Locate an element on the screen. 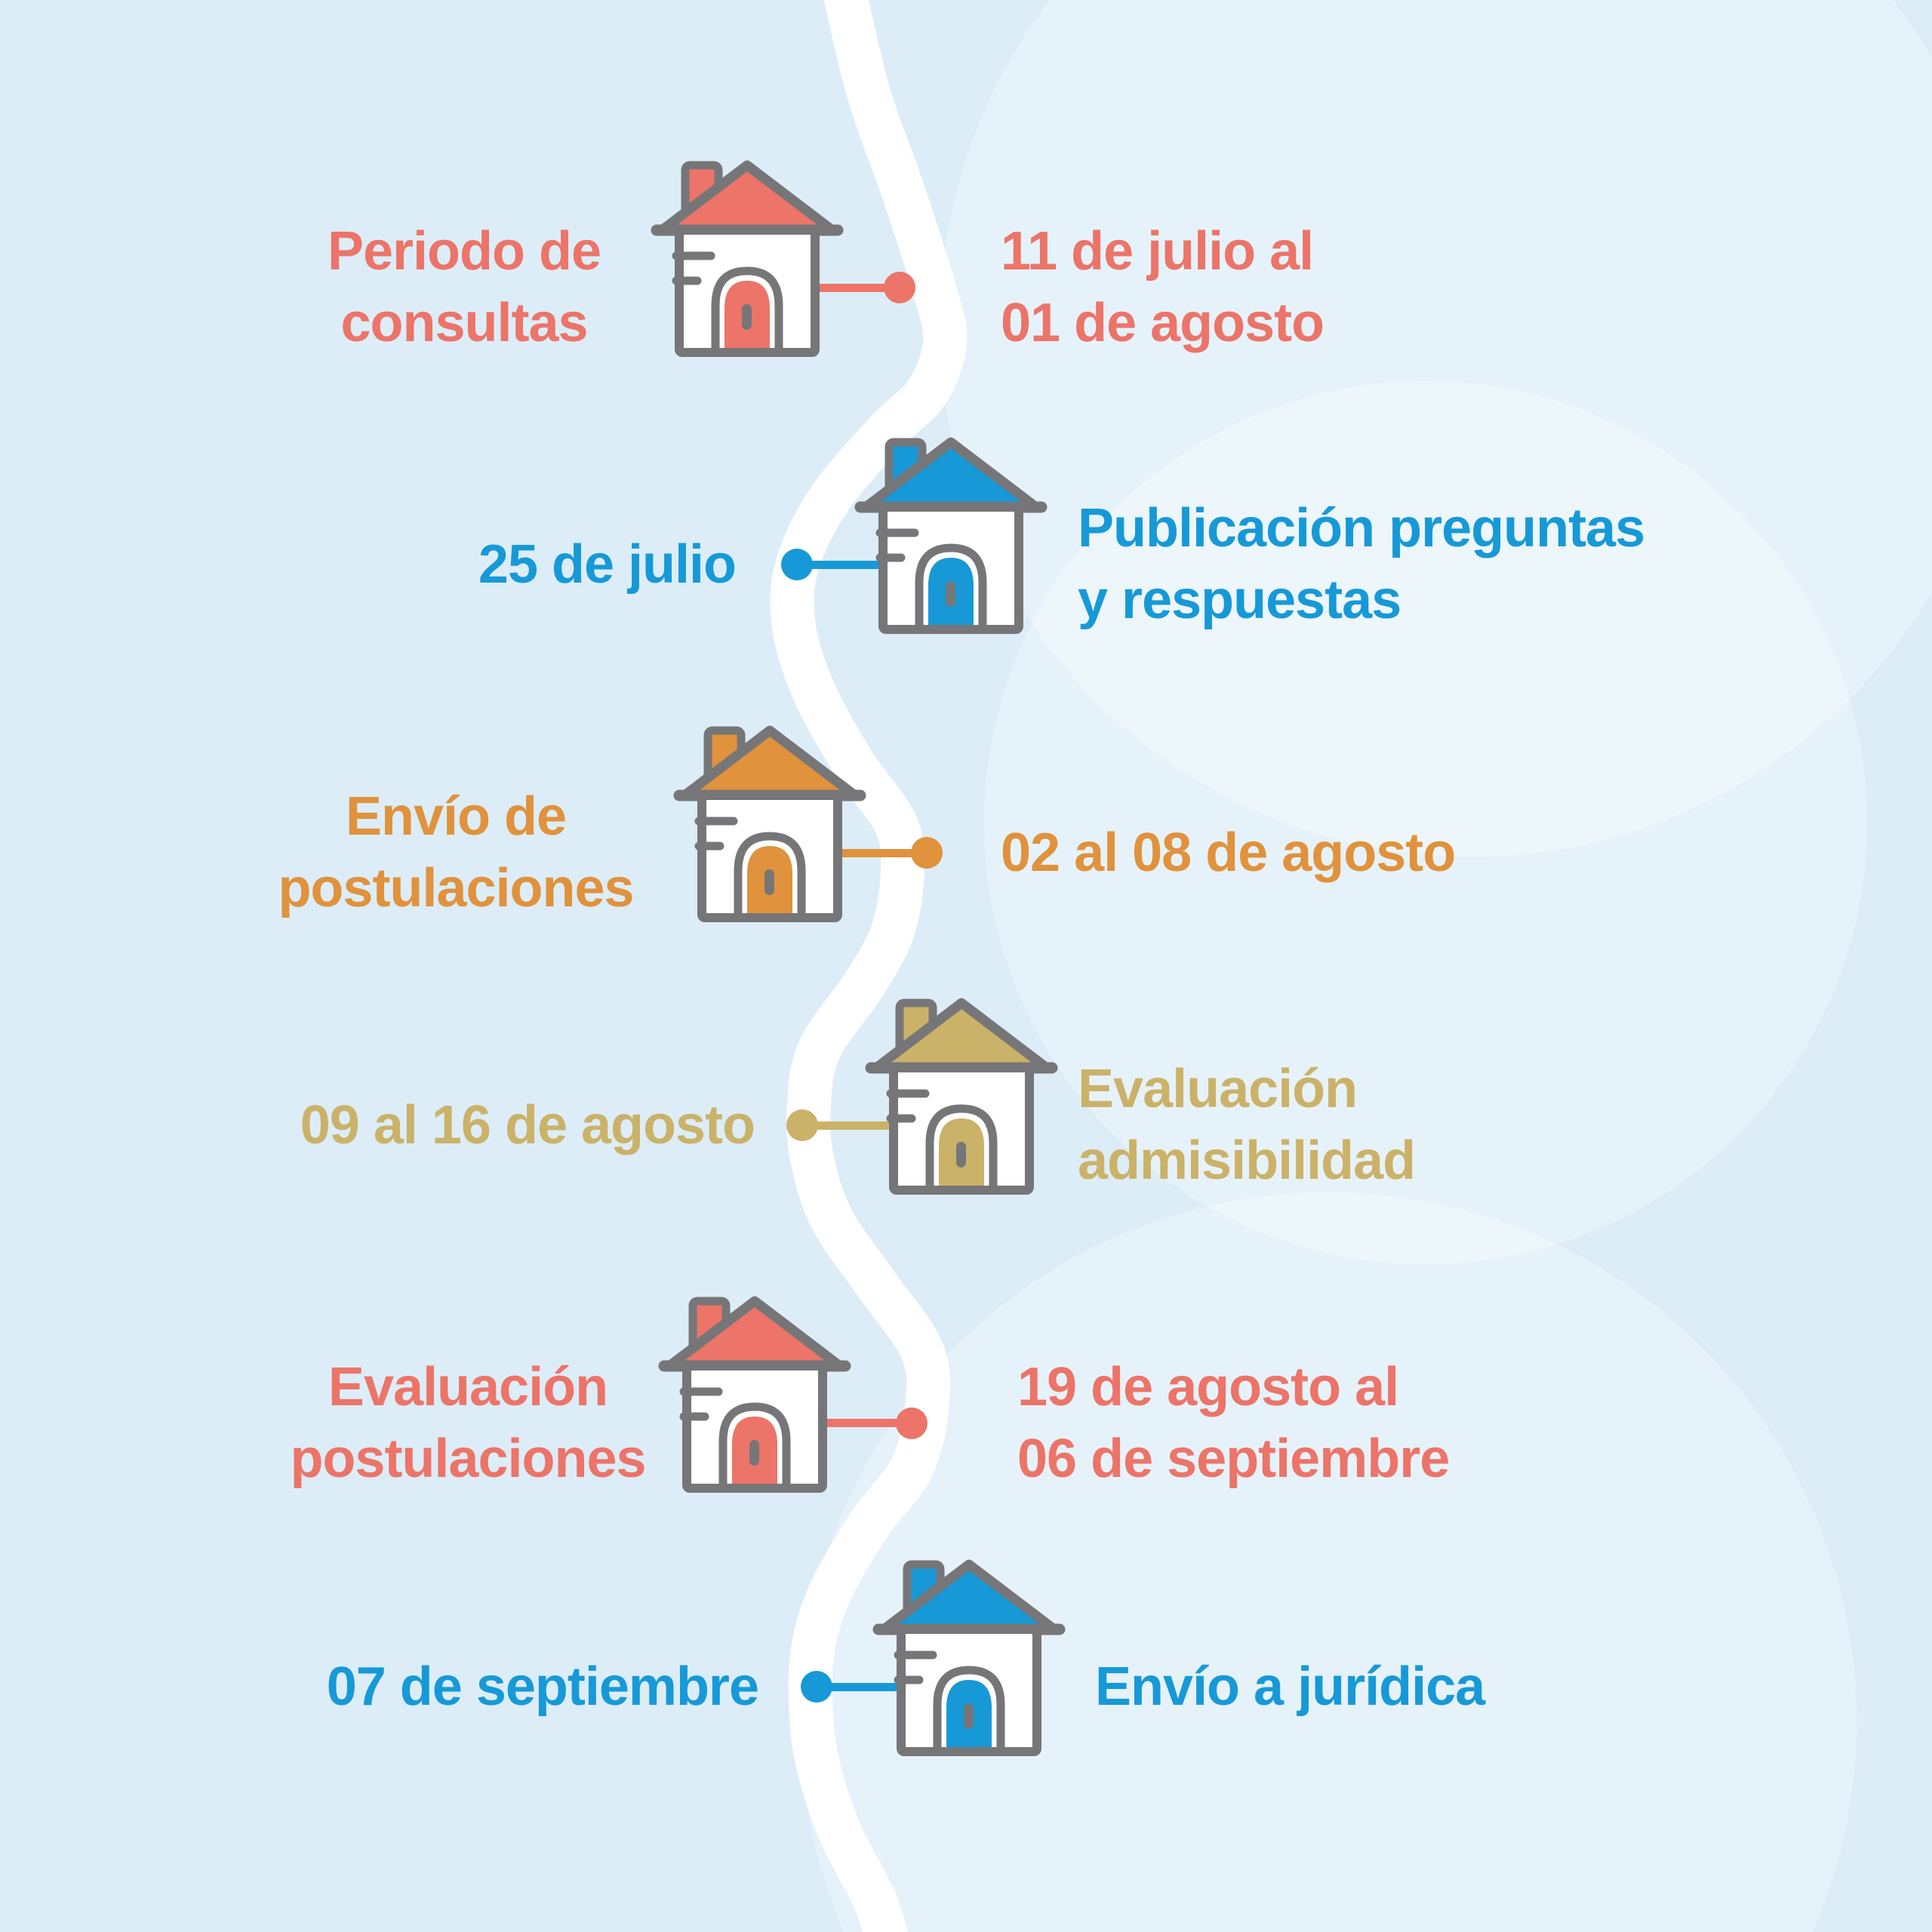  date-label: 02 al 08 de agosto is located at coordinates (1228, 853).